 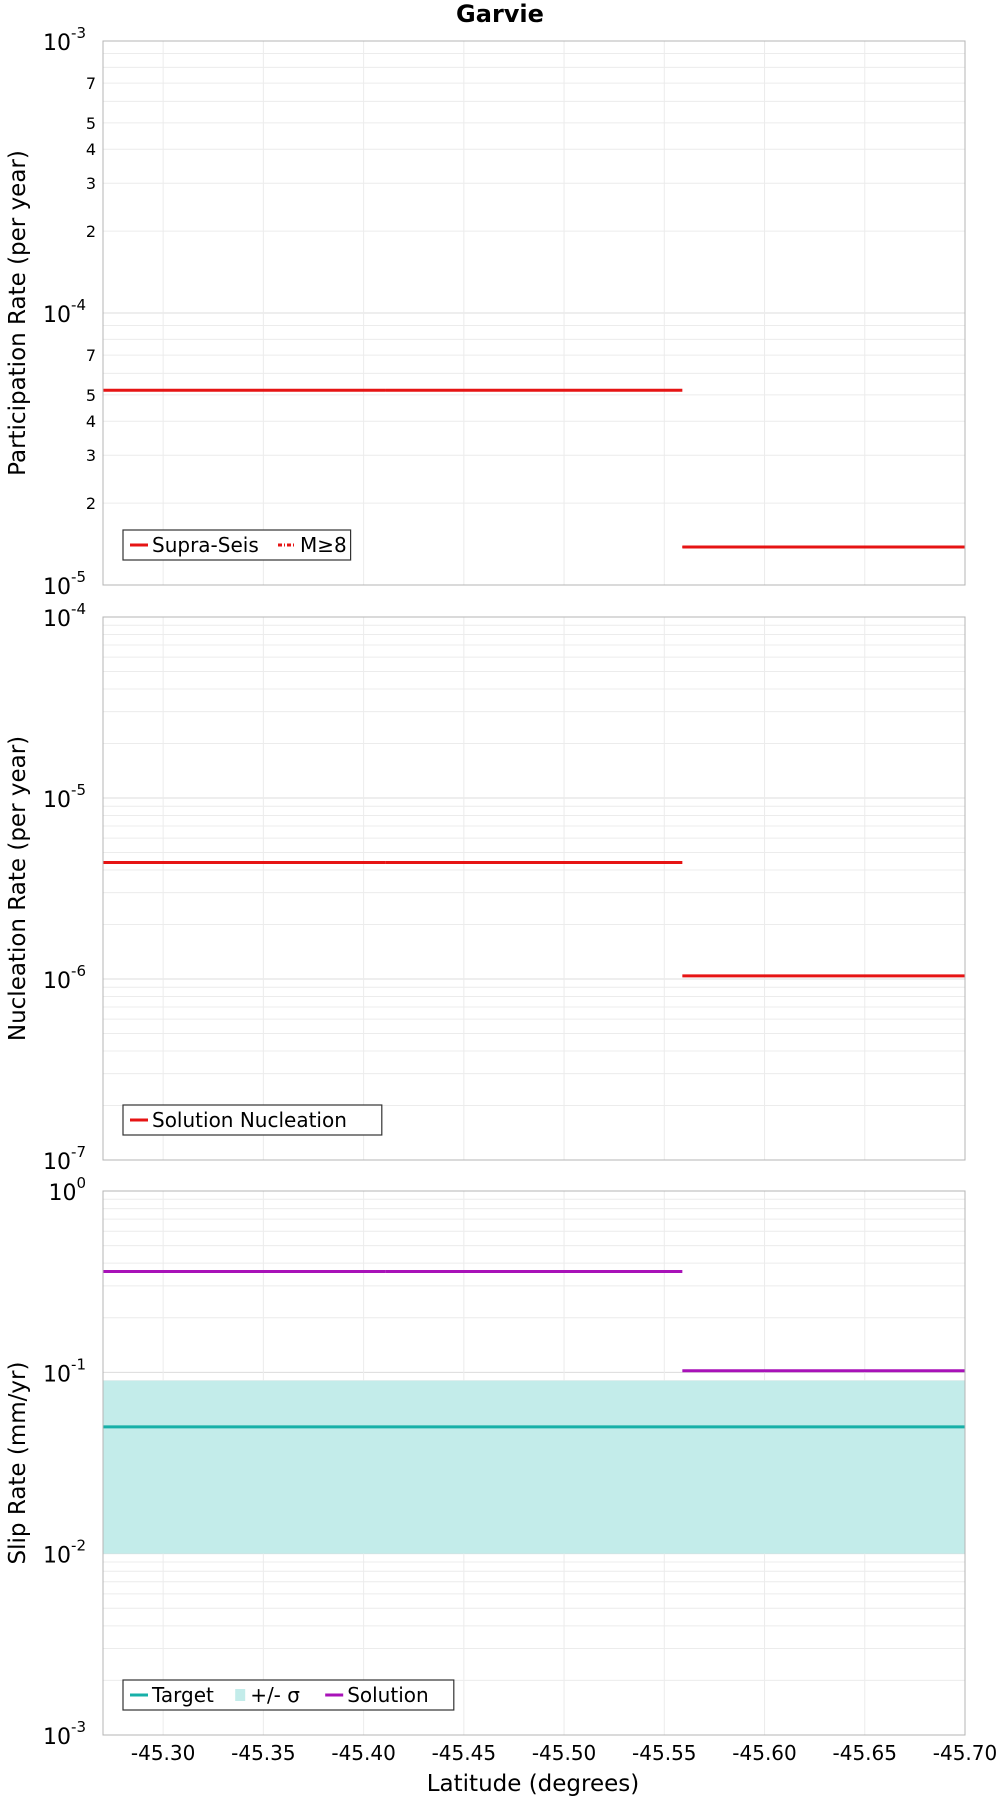 I want to click on y-tick-label: 10⁻⁷, so click(x=64, y=1159).